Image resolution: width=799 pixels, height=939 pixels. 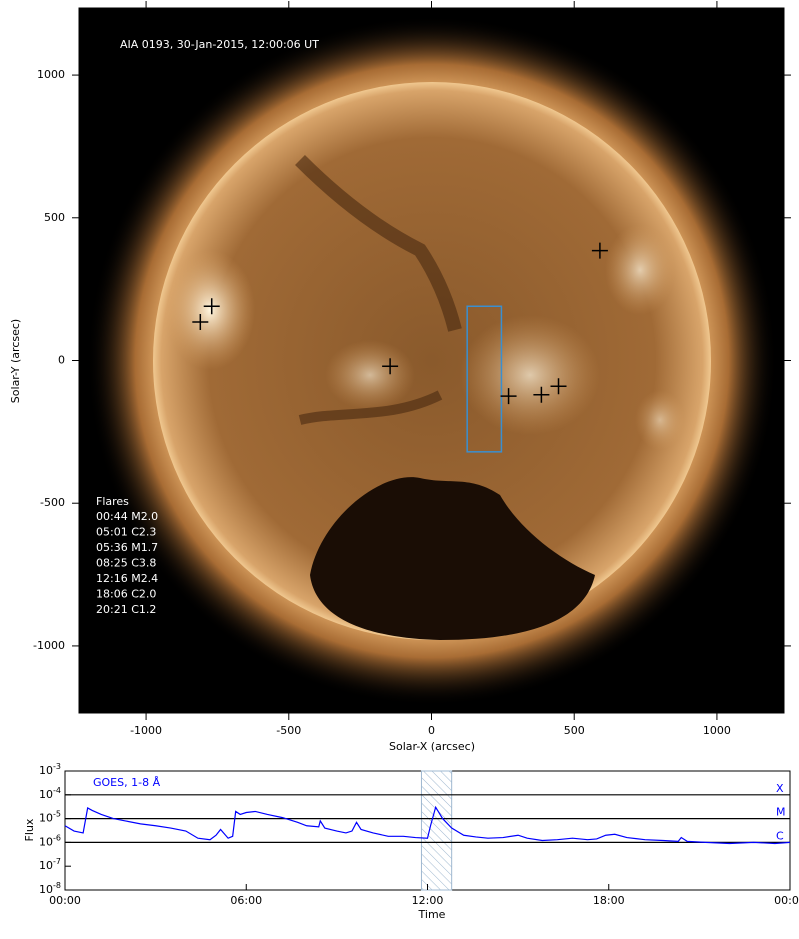 I want to click on y-tick-label: 10⁻⁸, so click(x=50, y=889).